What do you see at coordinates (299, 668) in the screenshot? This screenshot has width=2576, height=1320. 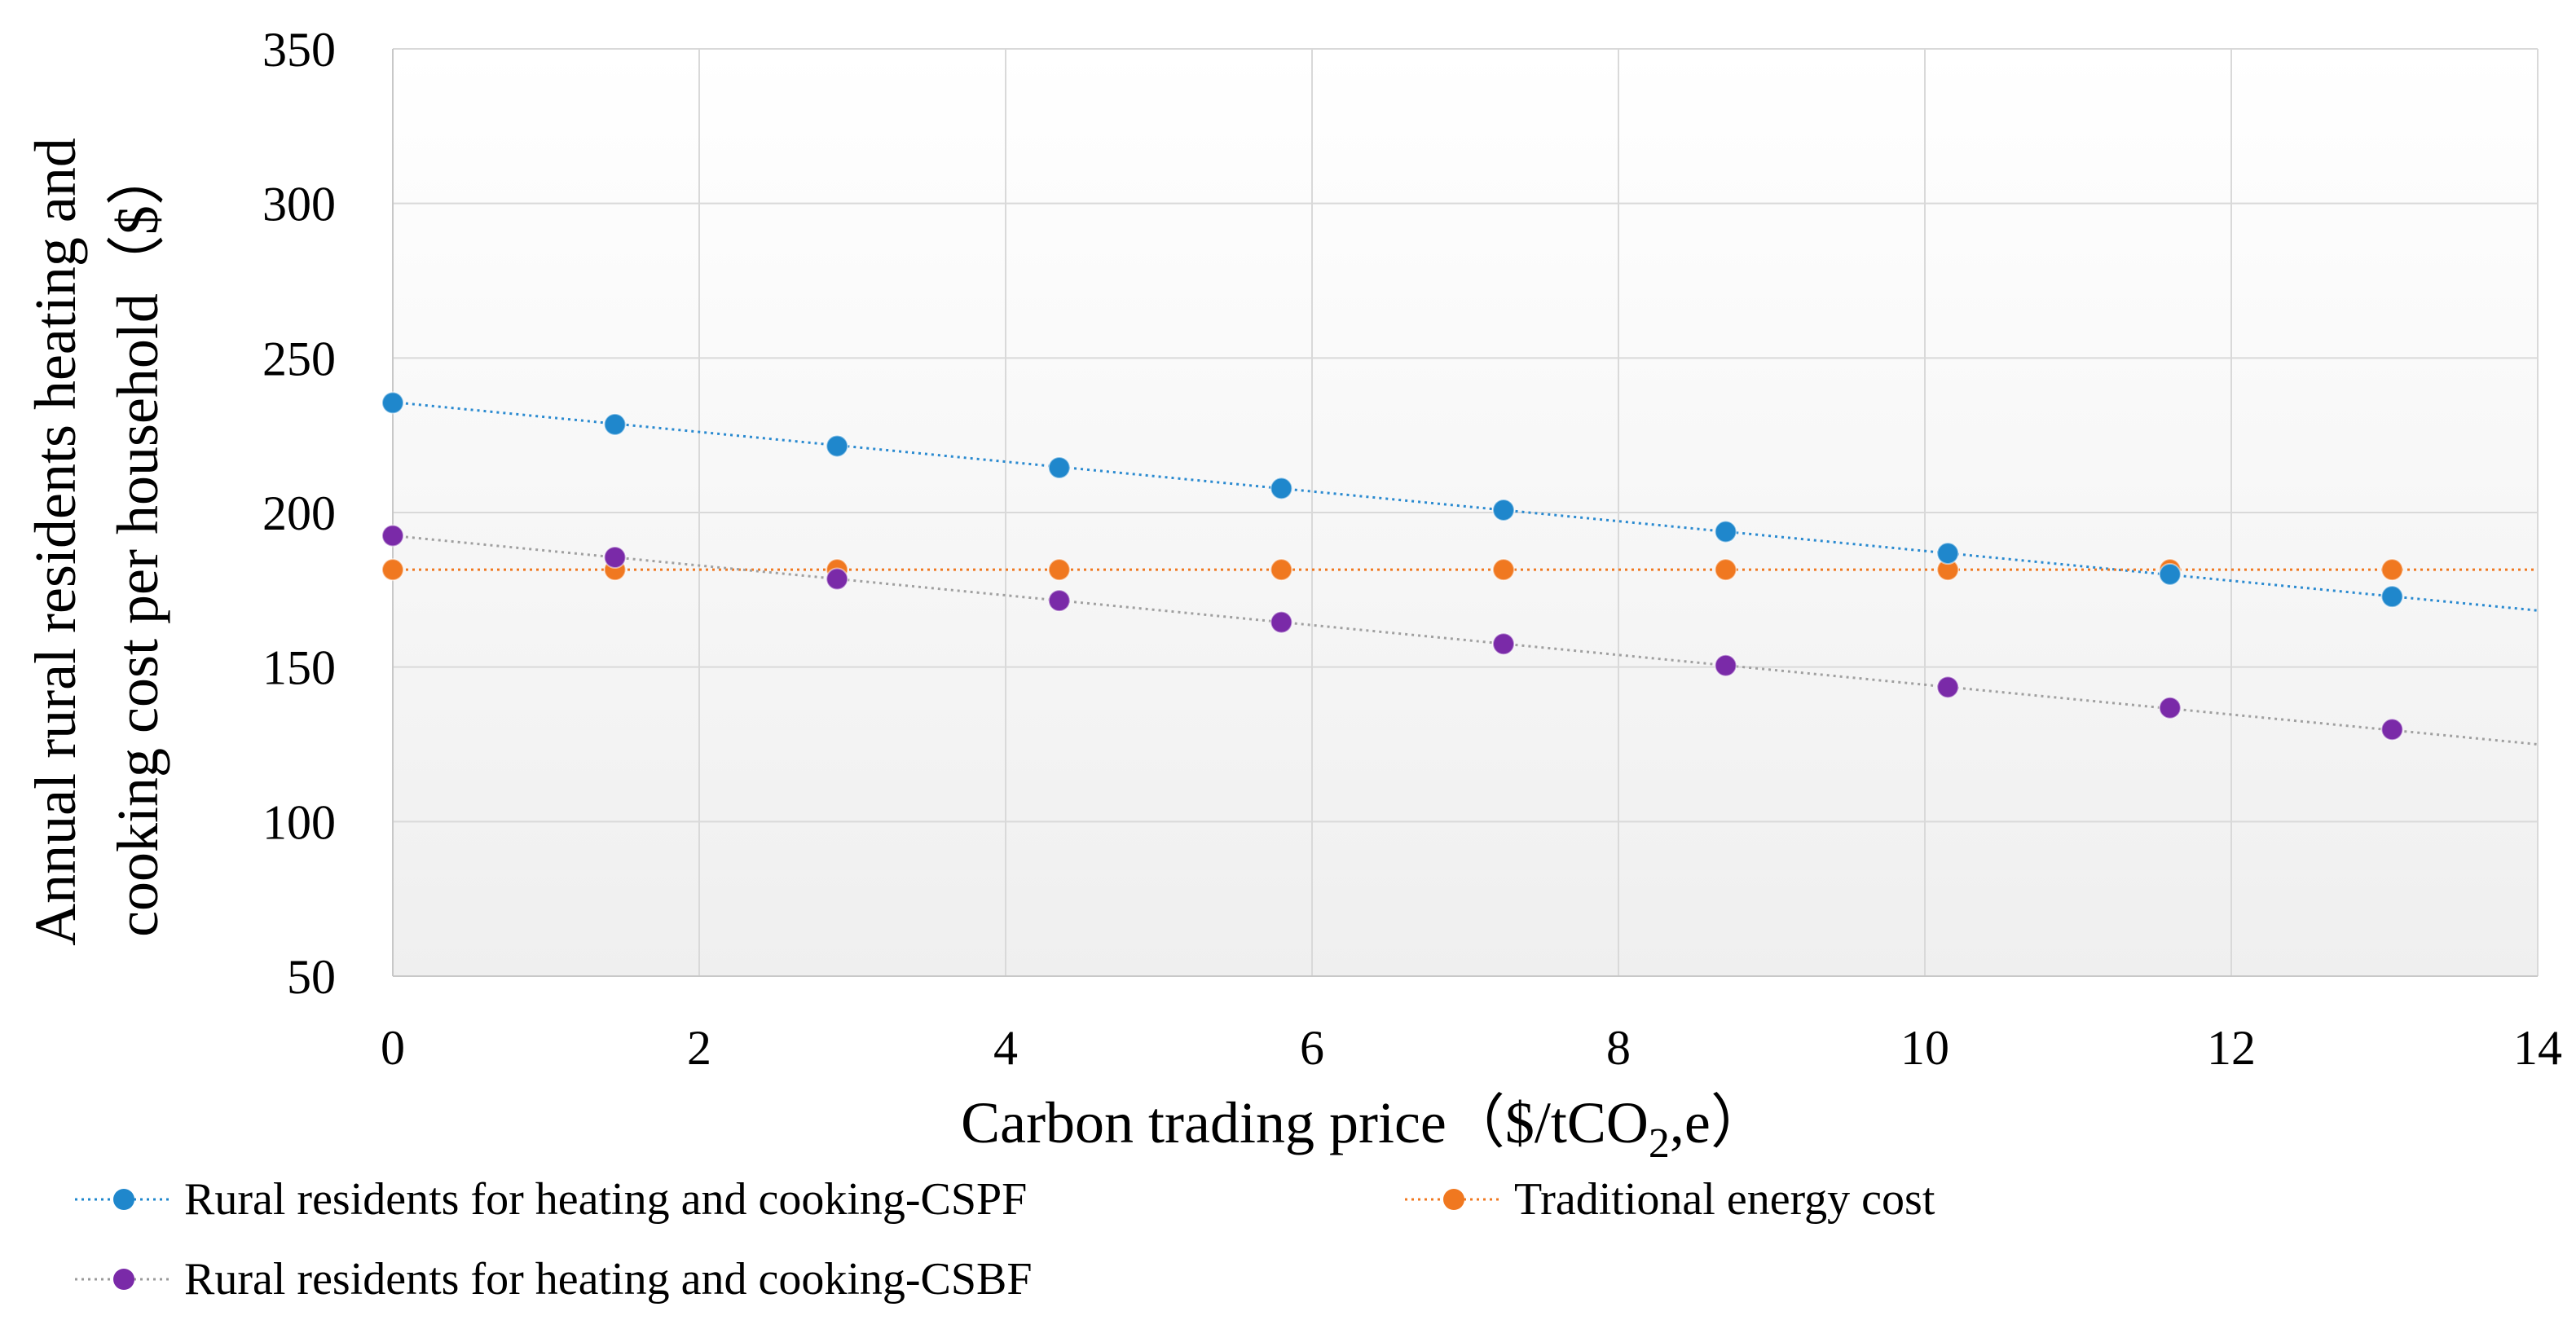 I see `y-tick-label: 150` at bounding box center [299, 668].